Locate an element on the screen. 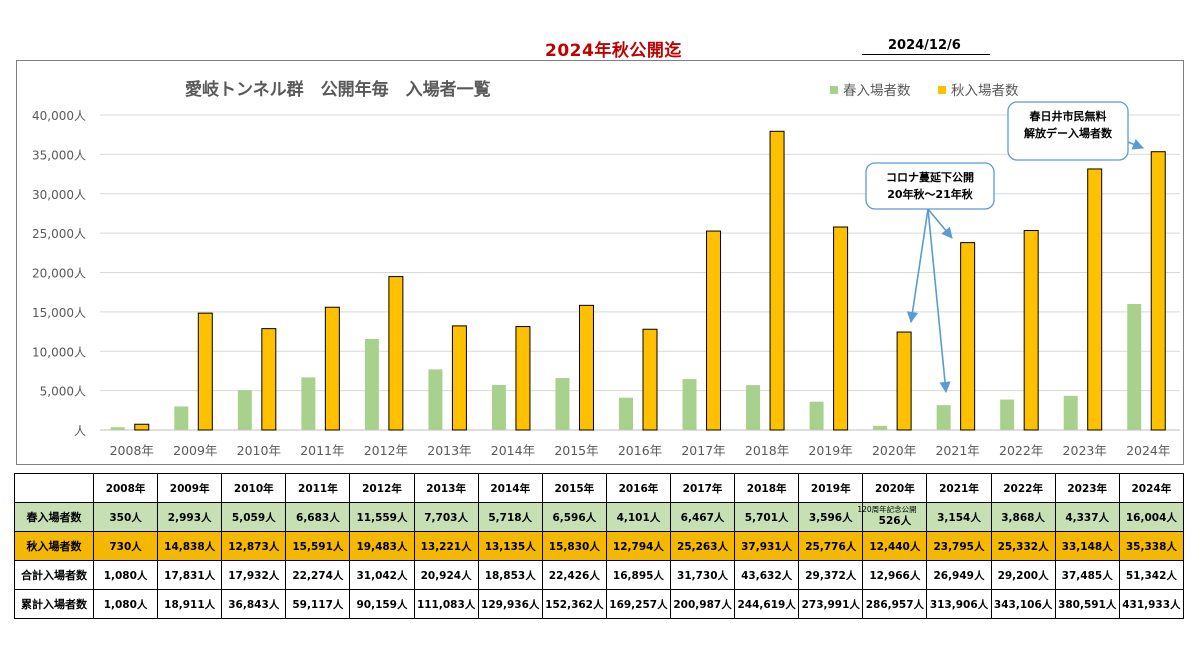  x-tick-label: 2011年 is located at coordinates (322, 450).